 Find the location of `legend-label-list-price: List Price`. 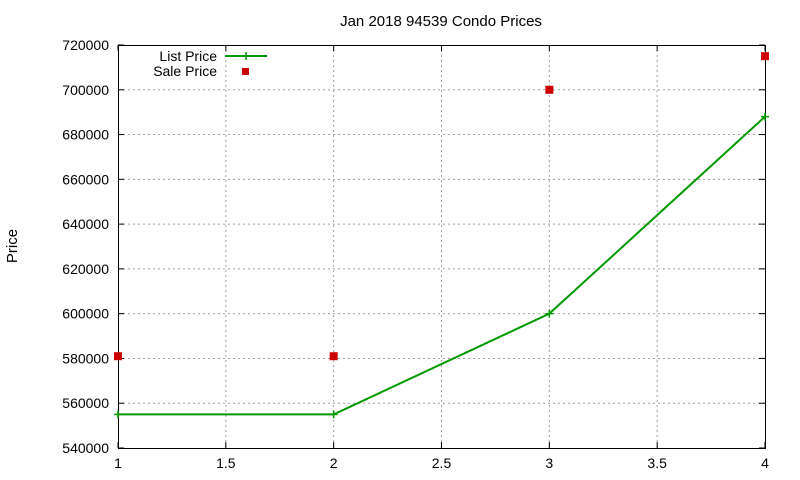

legend-label-list-price: List Price is located at coordinates (188, 56).